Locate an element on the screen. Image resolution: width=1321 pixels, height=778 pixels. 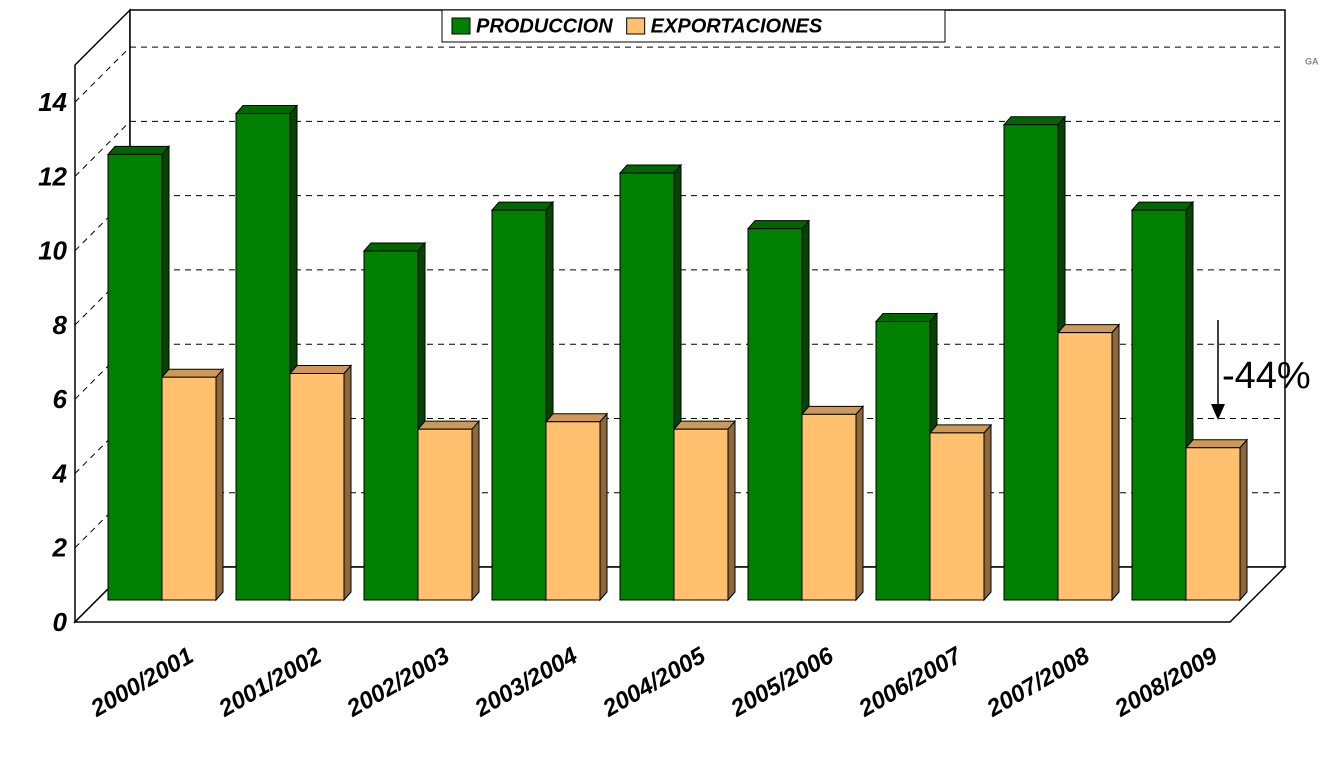
x-tick-label: 2006/2007 is located at coordinates (911, 681).